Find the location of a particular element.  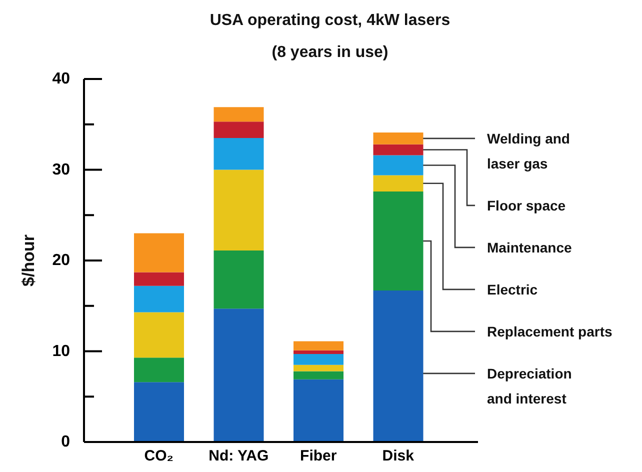

x-tick-label: Disk is located at coordinates (398, 456).